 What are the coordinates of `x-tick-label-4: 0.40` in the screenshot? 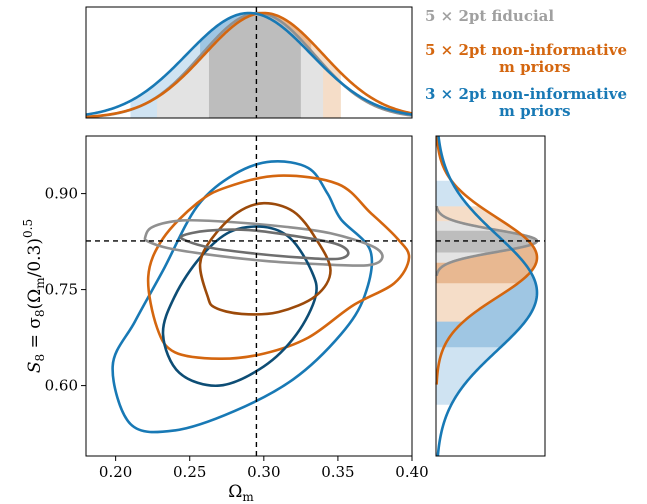 It's located at (411, 472).